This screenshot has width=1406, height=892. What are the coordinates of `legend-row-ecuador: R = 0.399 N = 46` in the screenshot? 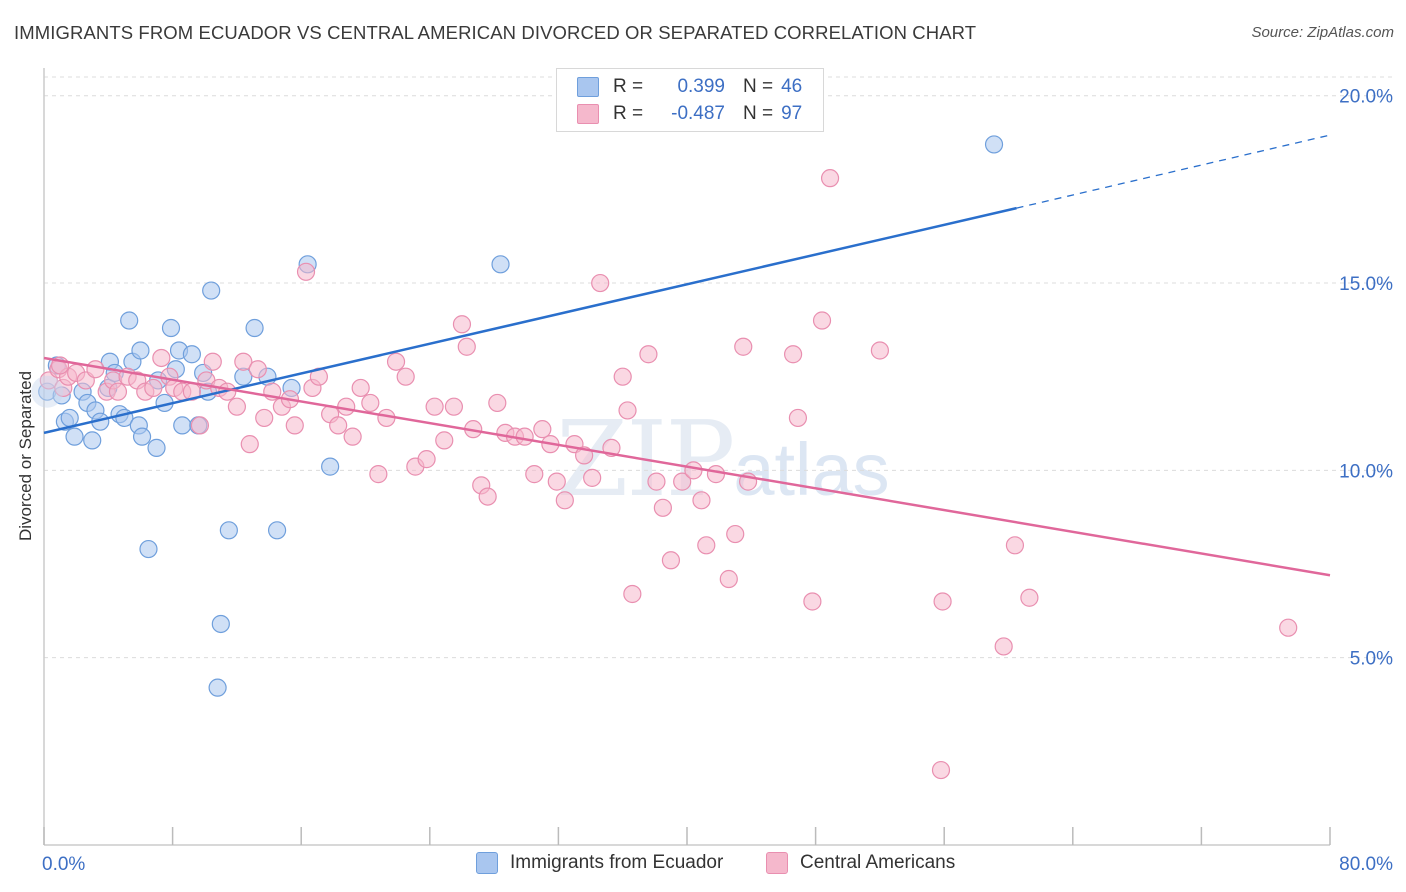 It's located at (689, 87).